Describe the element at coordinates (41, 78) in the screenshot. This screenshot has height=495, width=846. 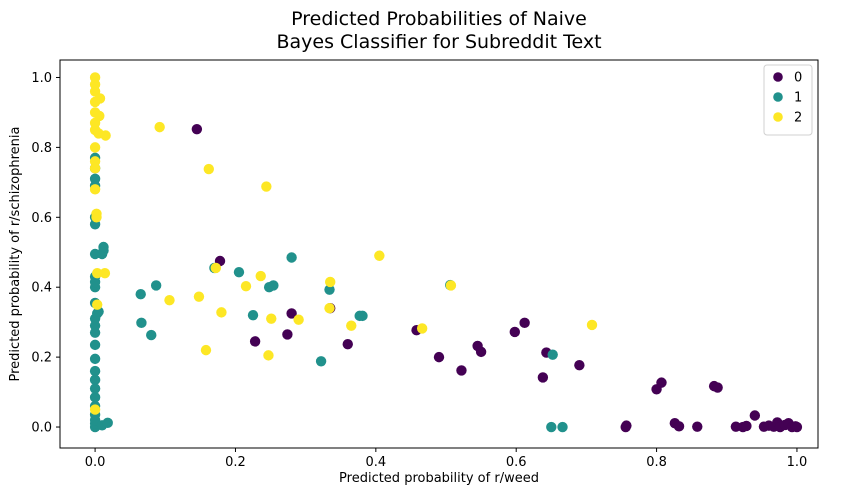
I see `y-tick-label: 1.0` at that location.